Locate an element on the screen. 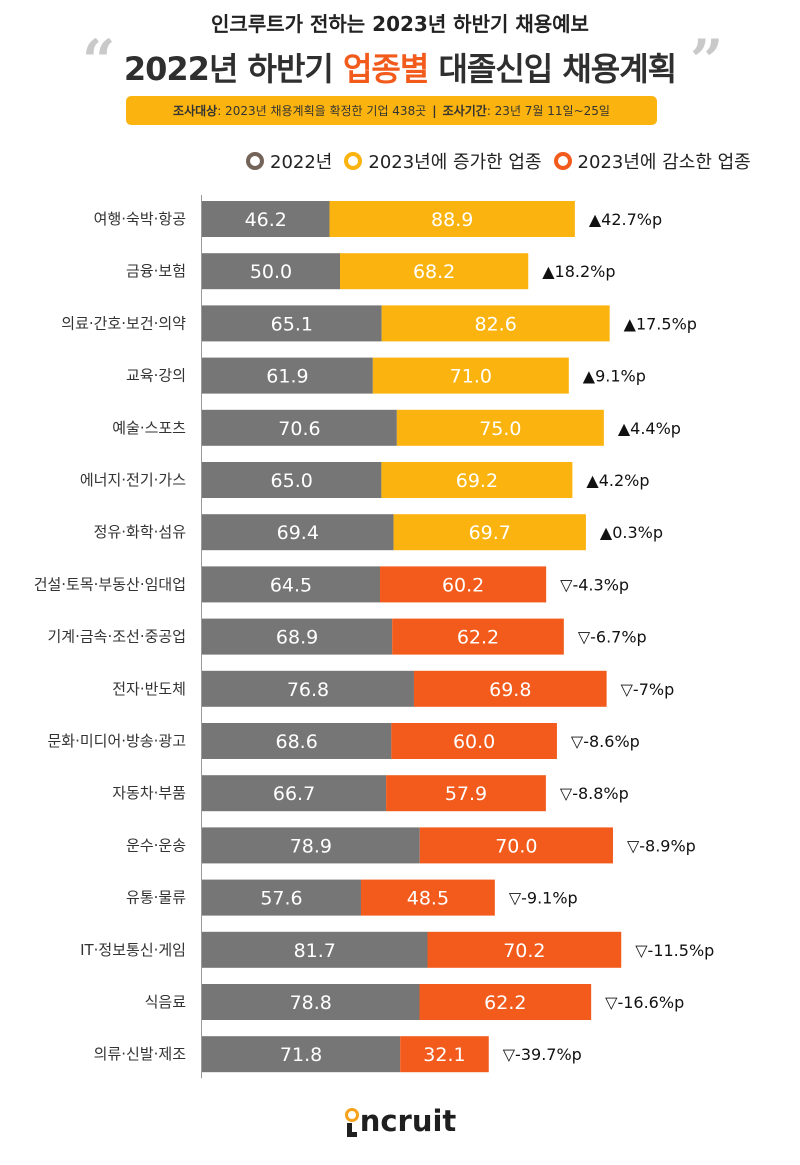  legend-label-increase: 2023년에 증가한 업종 is located at coordinates (455, 162).